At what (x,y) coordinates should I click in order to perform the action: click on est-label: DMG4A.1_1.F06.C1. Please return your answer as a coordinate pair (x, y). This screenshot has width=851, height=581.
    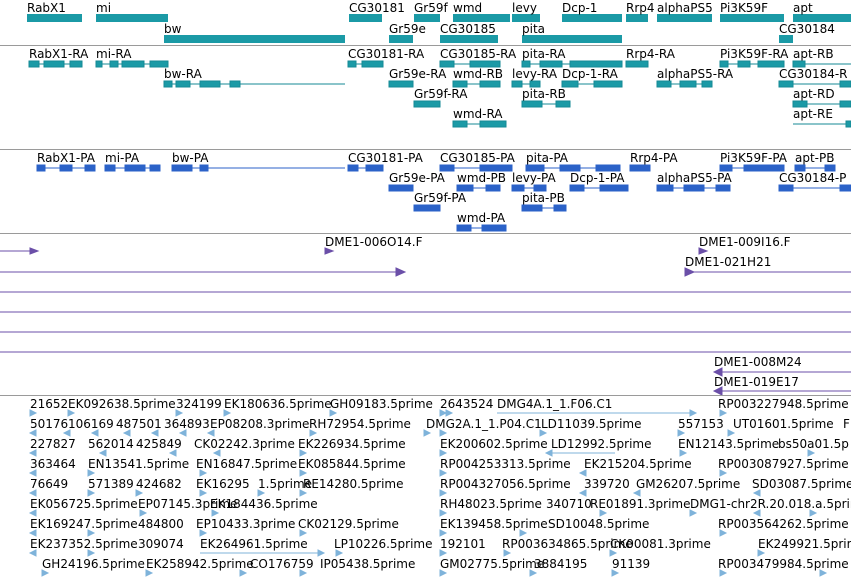
    Looking at the image, I should click on (555, 404).